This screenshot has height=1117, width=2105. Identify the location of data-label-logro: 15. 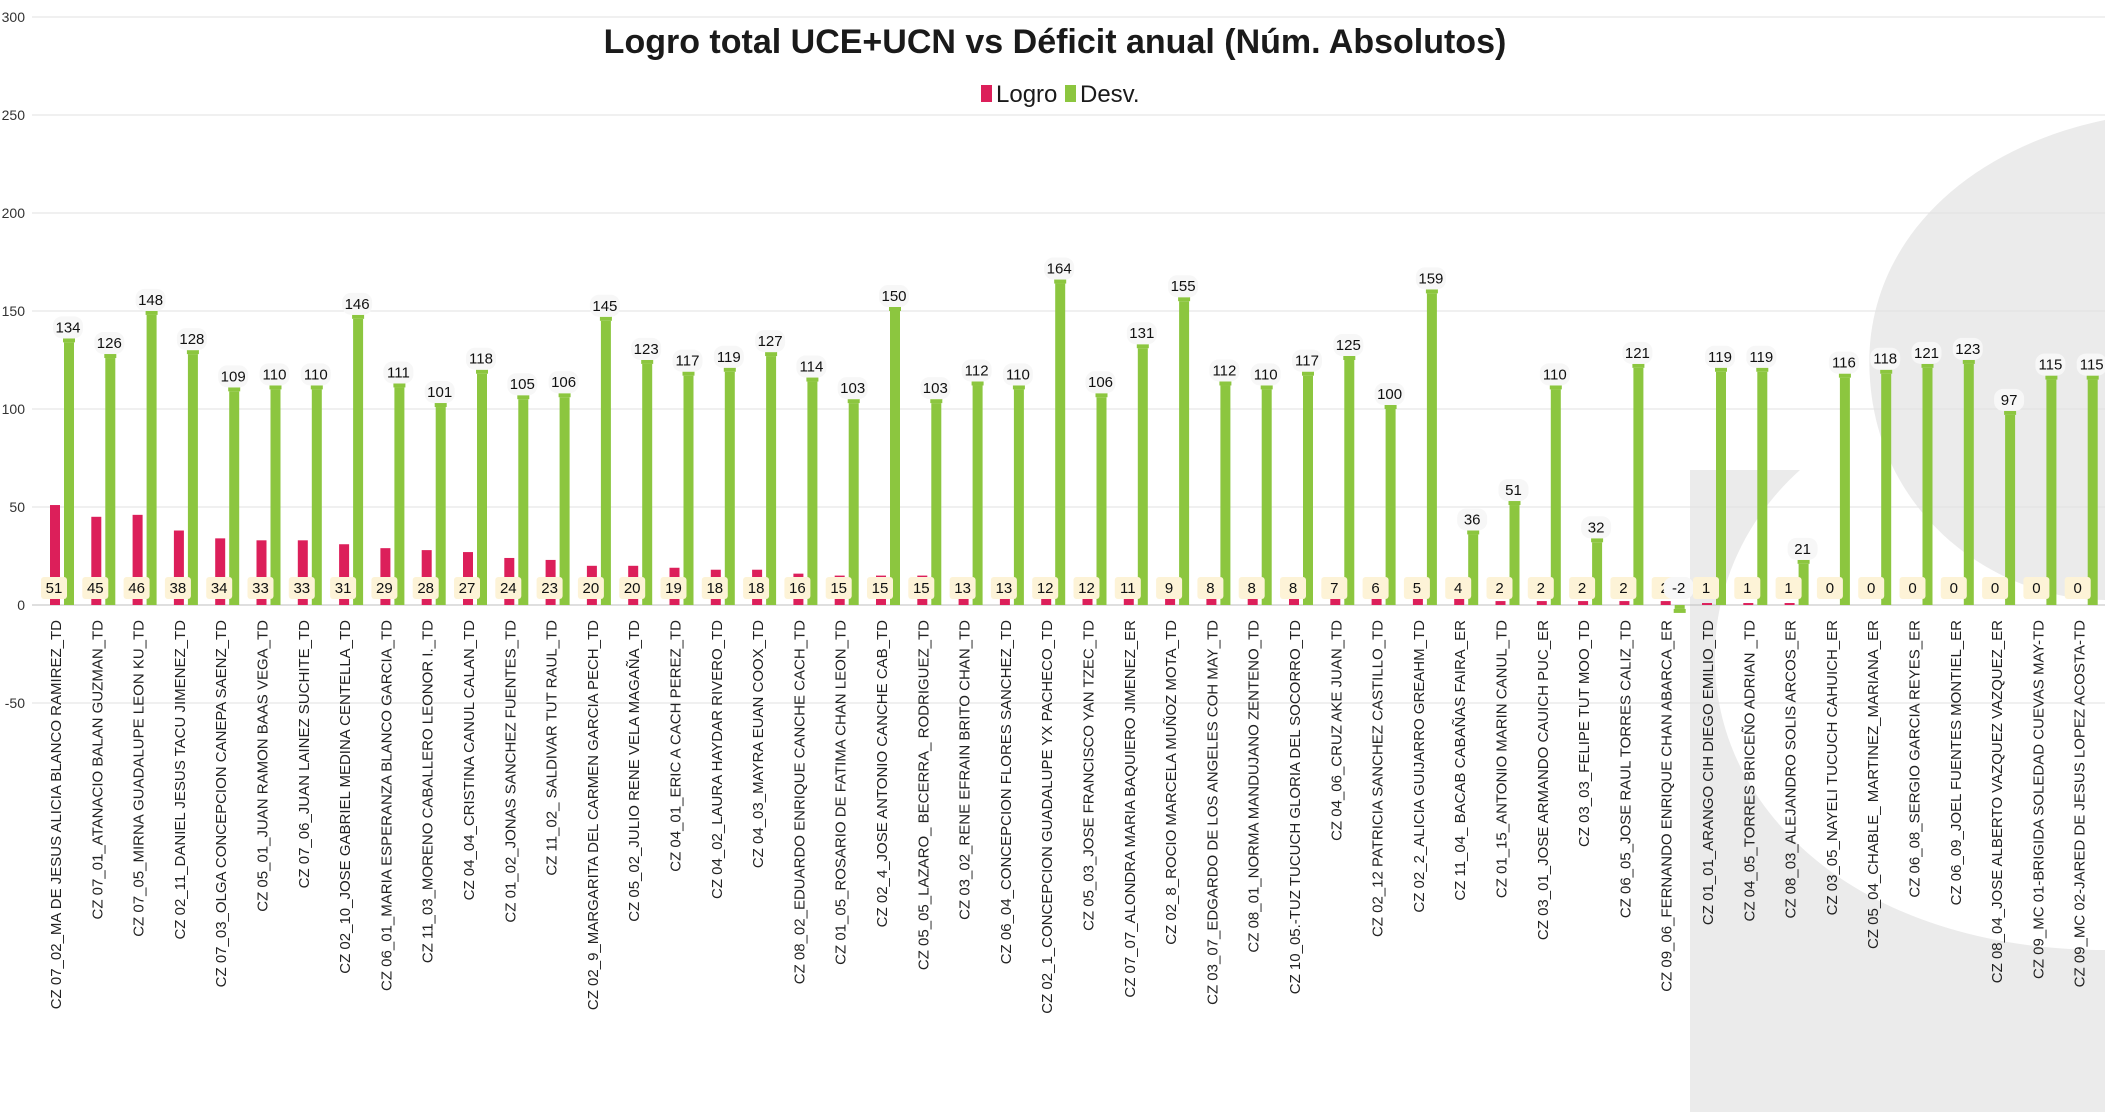
(921, 588).